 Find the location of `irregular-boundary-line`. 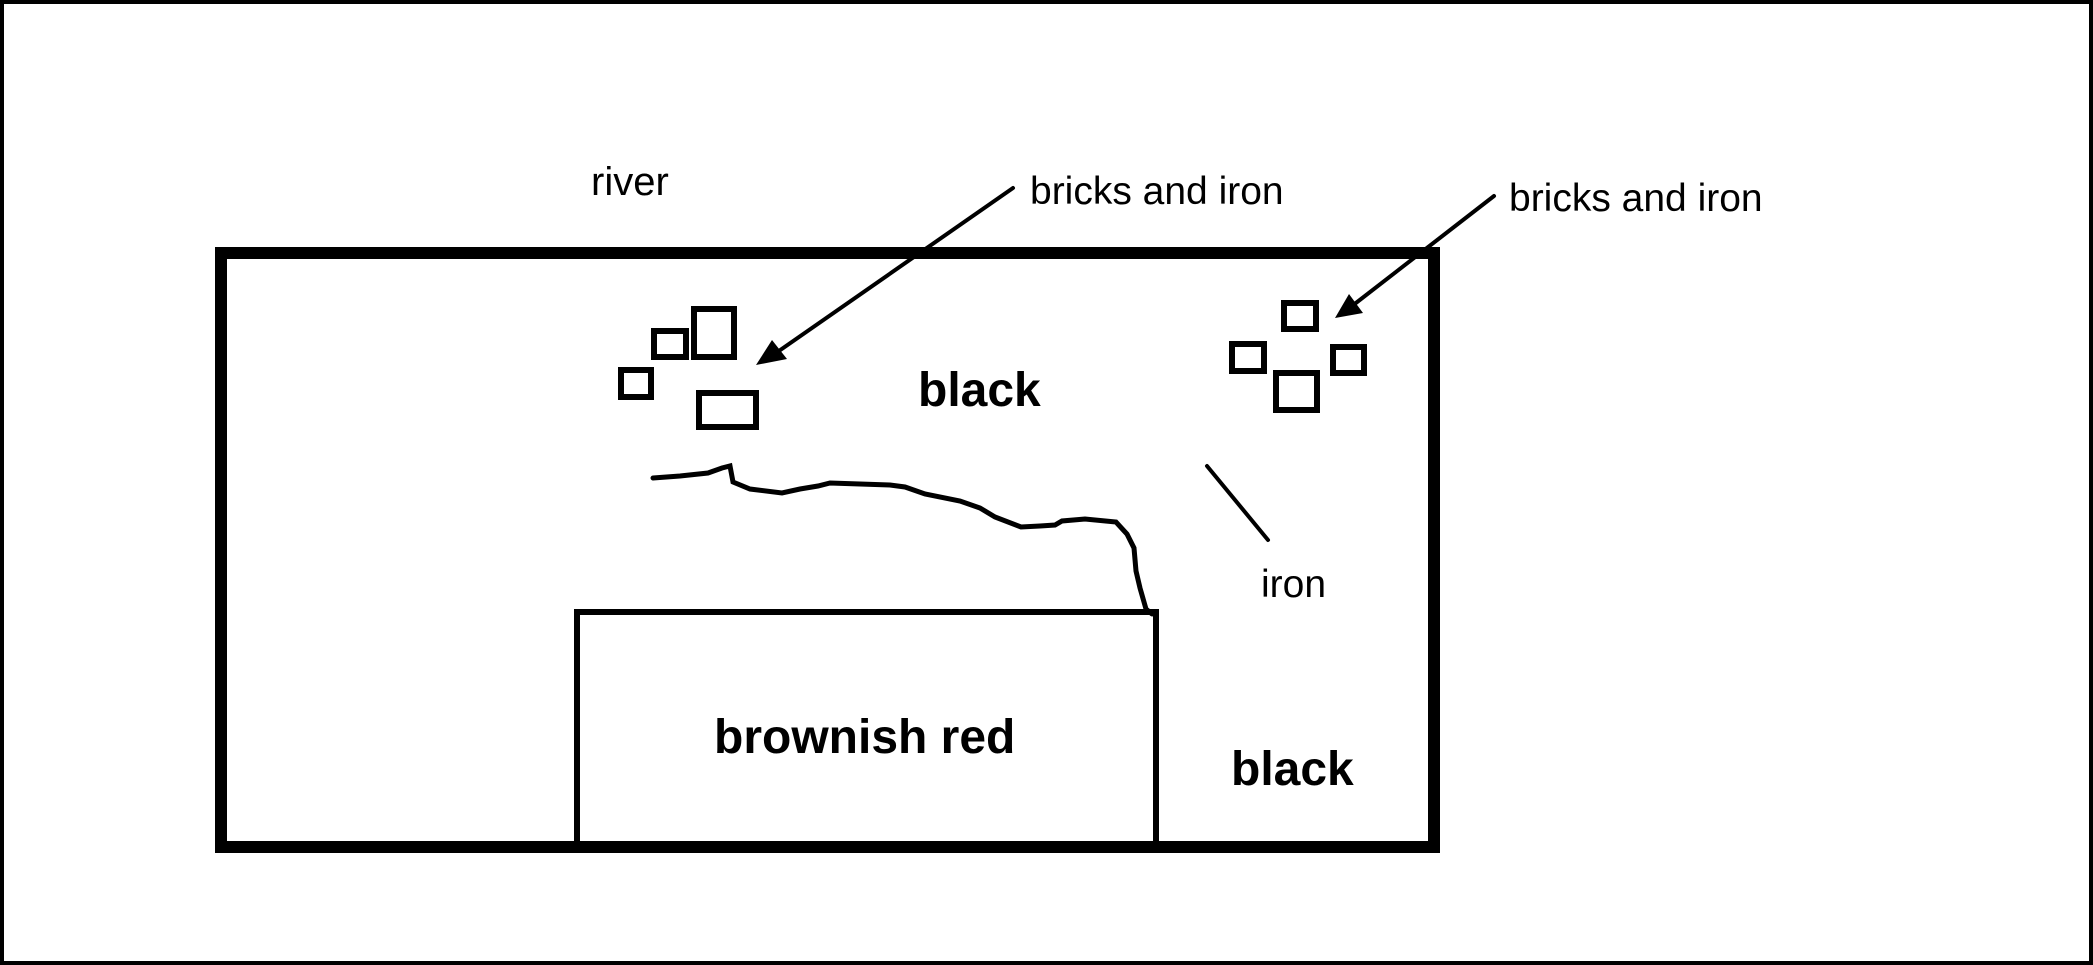

irregular-boundary-line is located at coordinates (902, 539).